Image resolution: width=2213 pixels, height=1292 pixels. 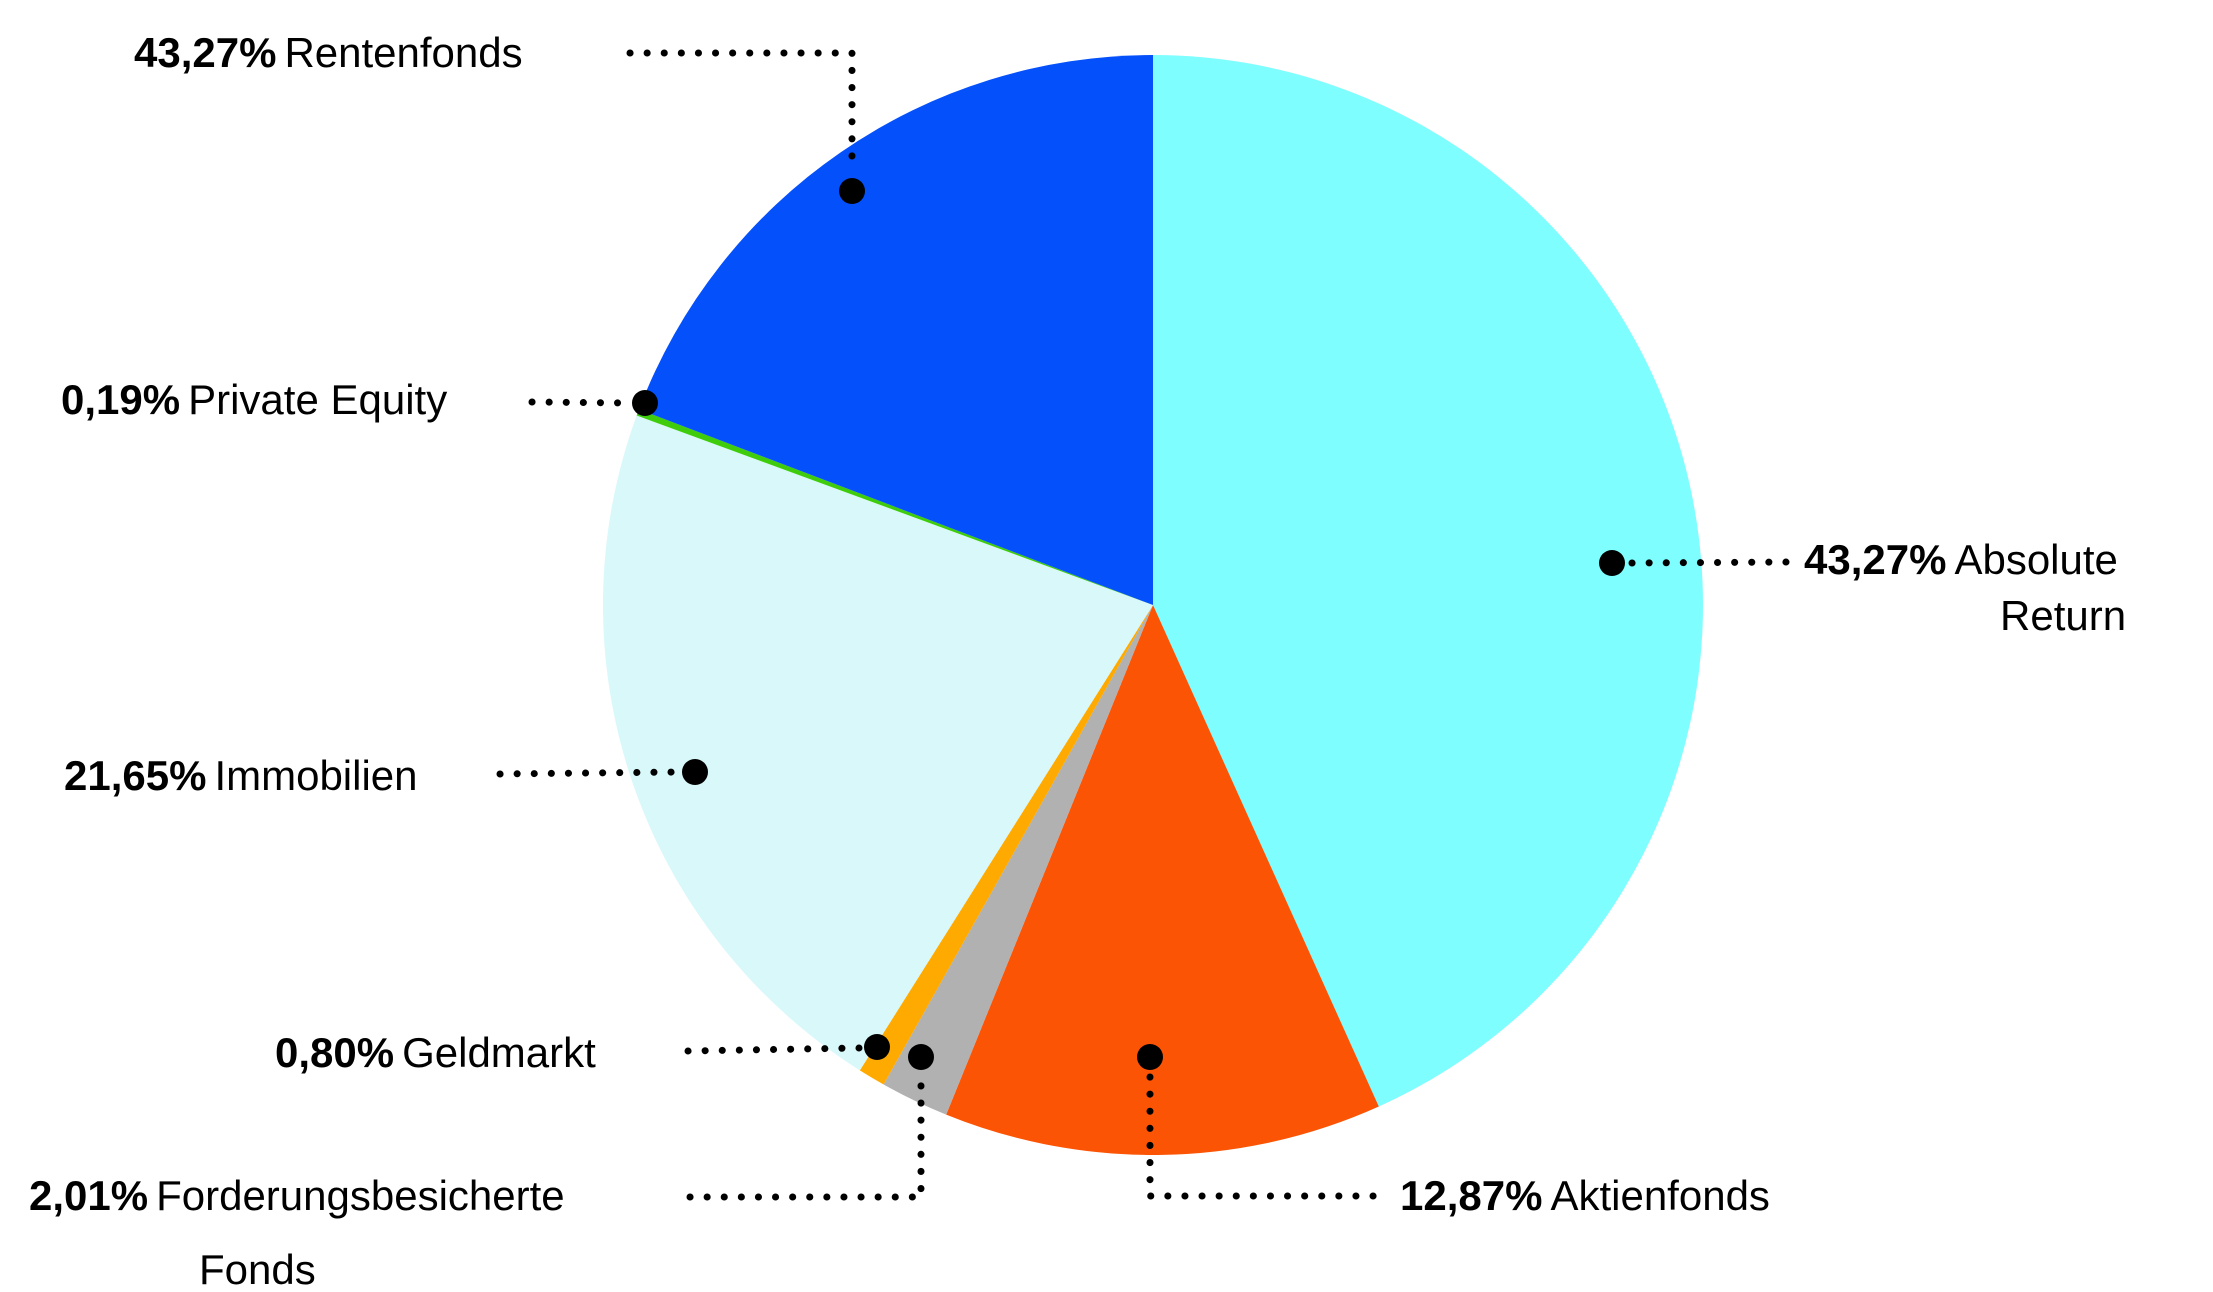 What do you see at coordinates (2036, 559) in the screenshot?
I see `label-absolute-return-name: Absolute` at bounding box center [2036, 559].